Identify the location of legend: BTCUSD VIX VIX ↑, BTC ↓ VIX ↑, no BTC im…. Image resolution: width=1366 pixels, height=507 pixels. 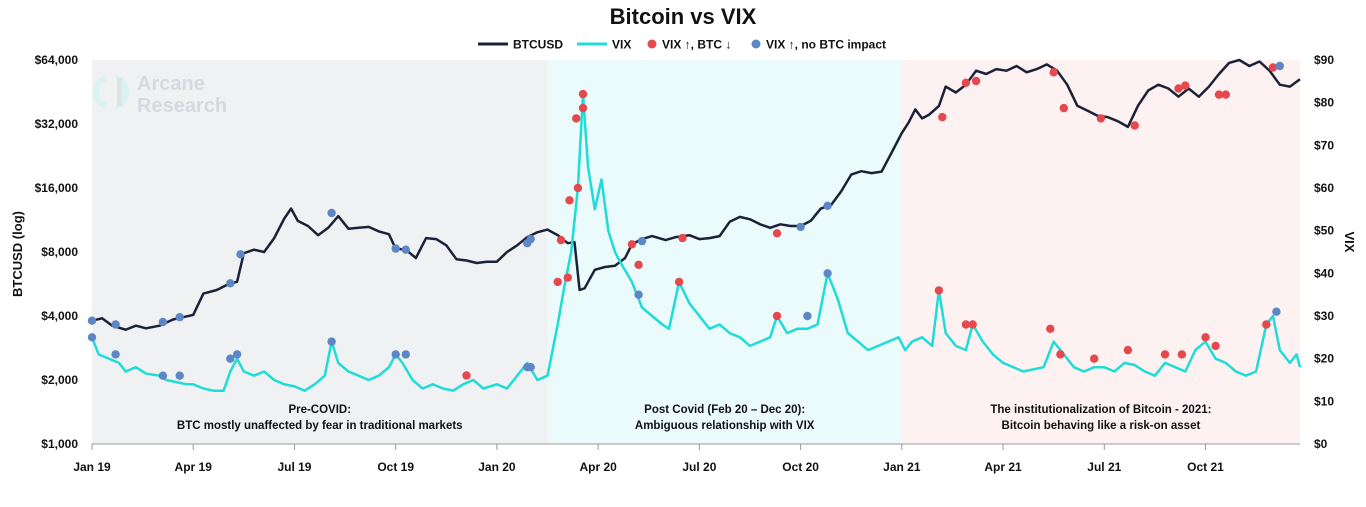
(682, 45).